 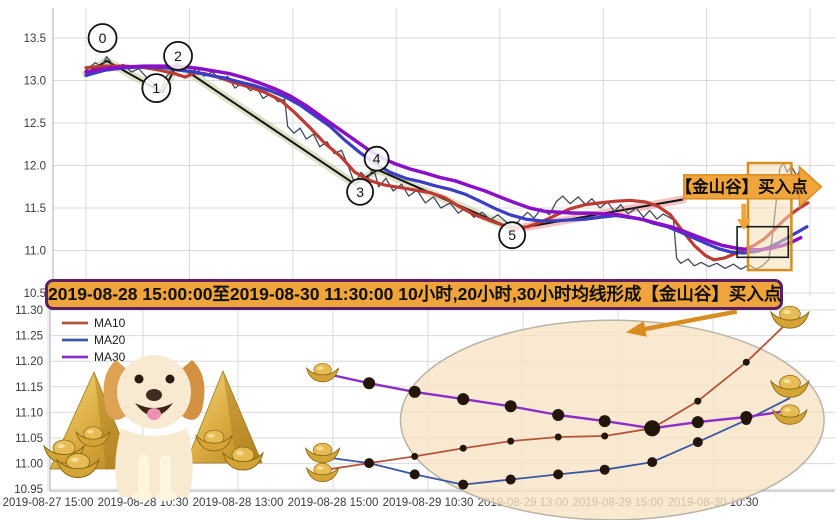 I want to click on arrow-right-icon, so click(x=810, y=187).